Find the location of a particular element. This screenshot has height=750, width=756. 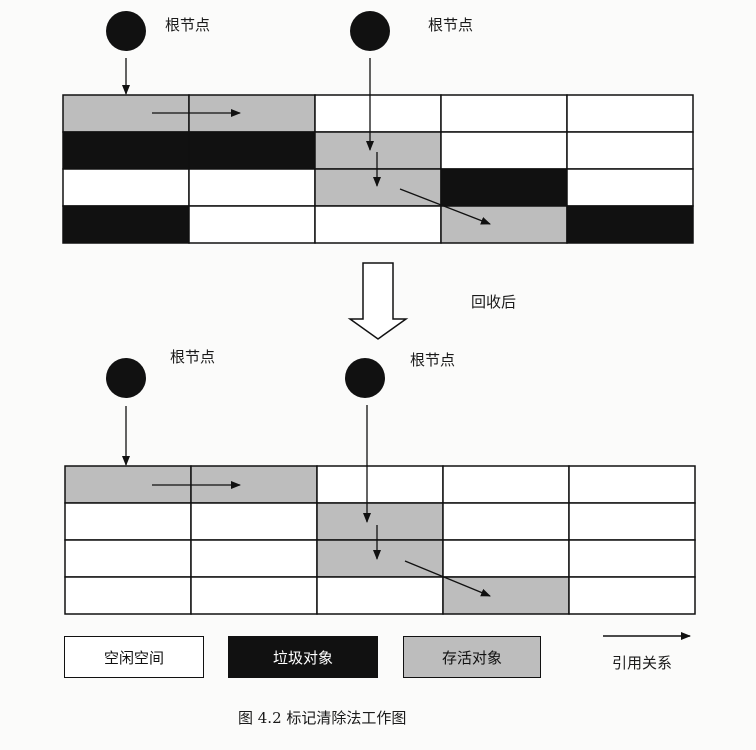

root-label-1-after: 根节点 is located at coordinates (193, 357).